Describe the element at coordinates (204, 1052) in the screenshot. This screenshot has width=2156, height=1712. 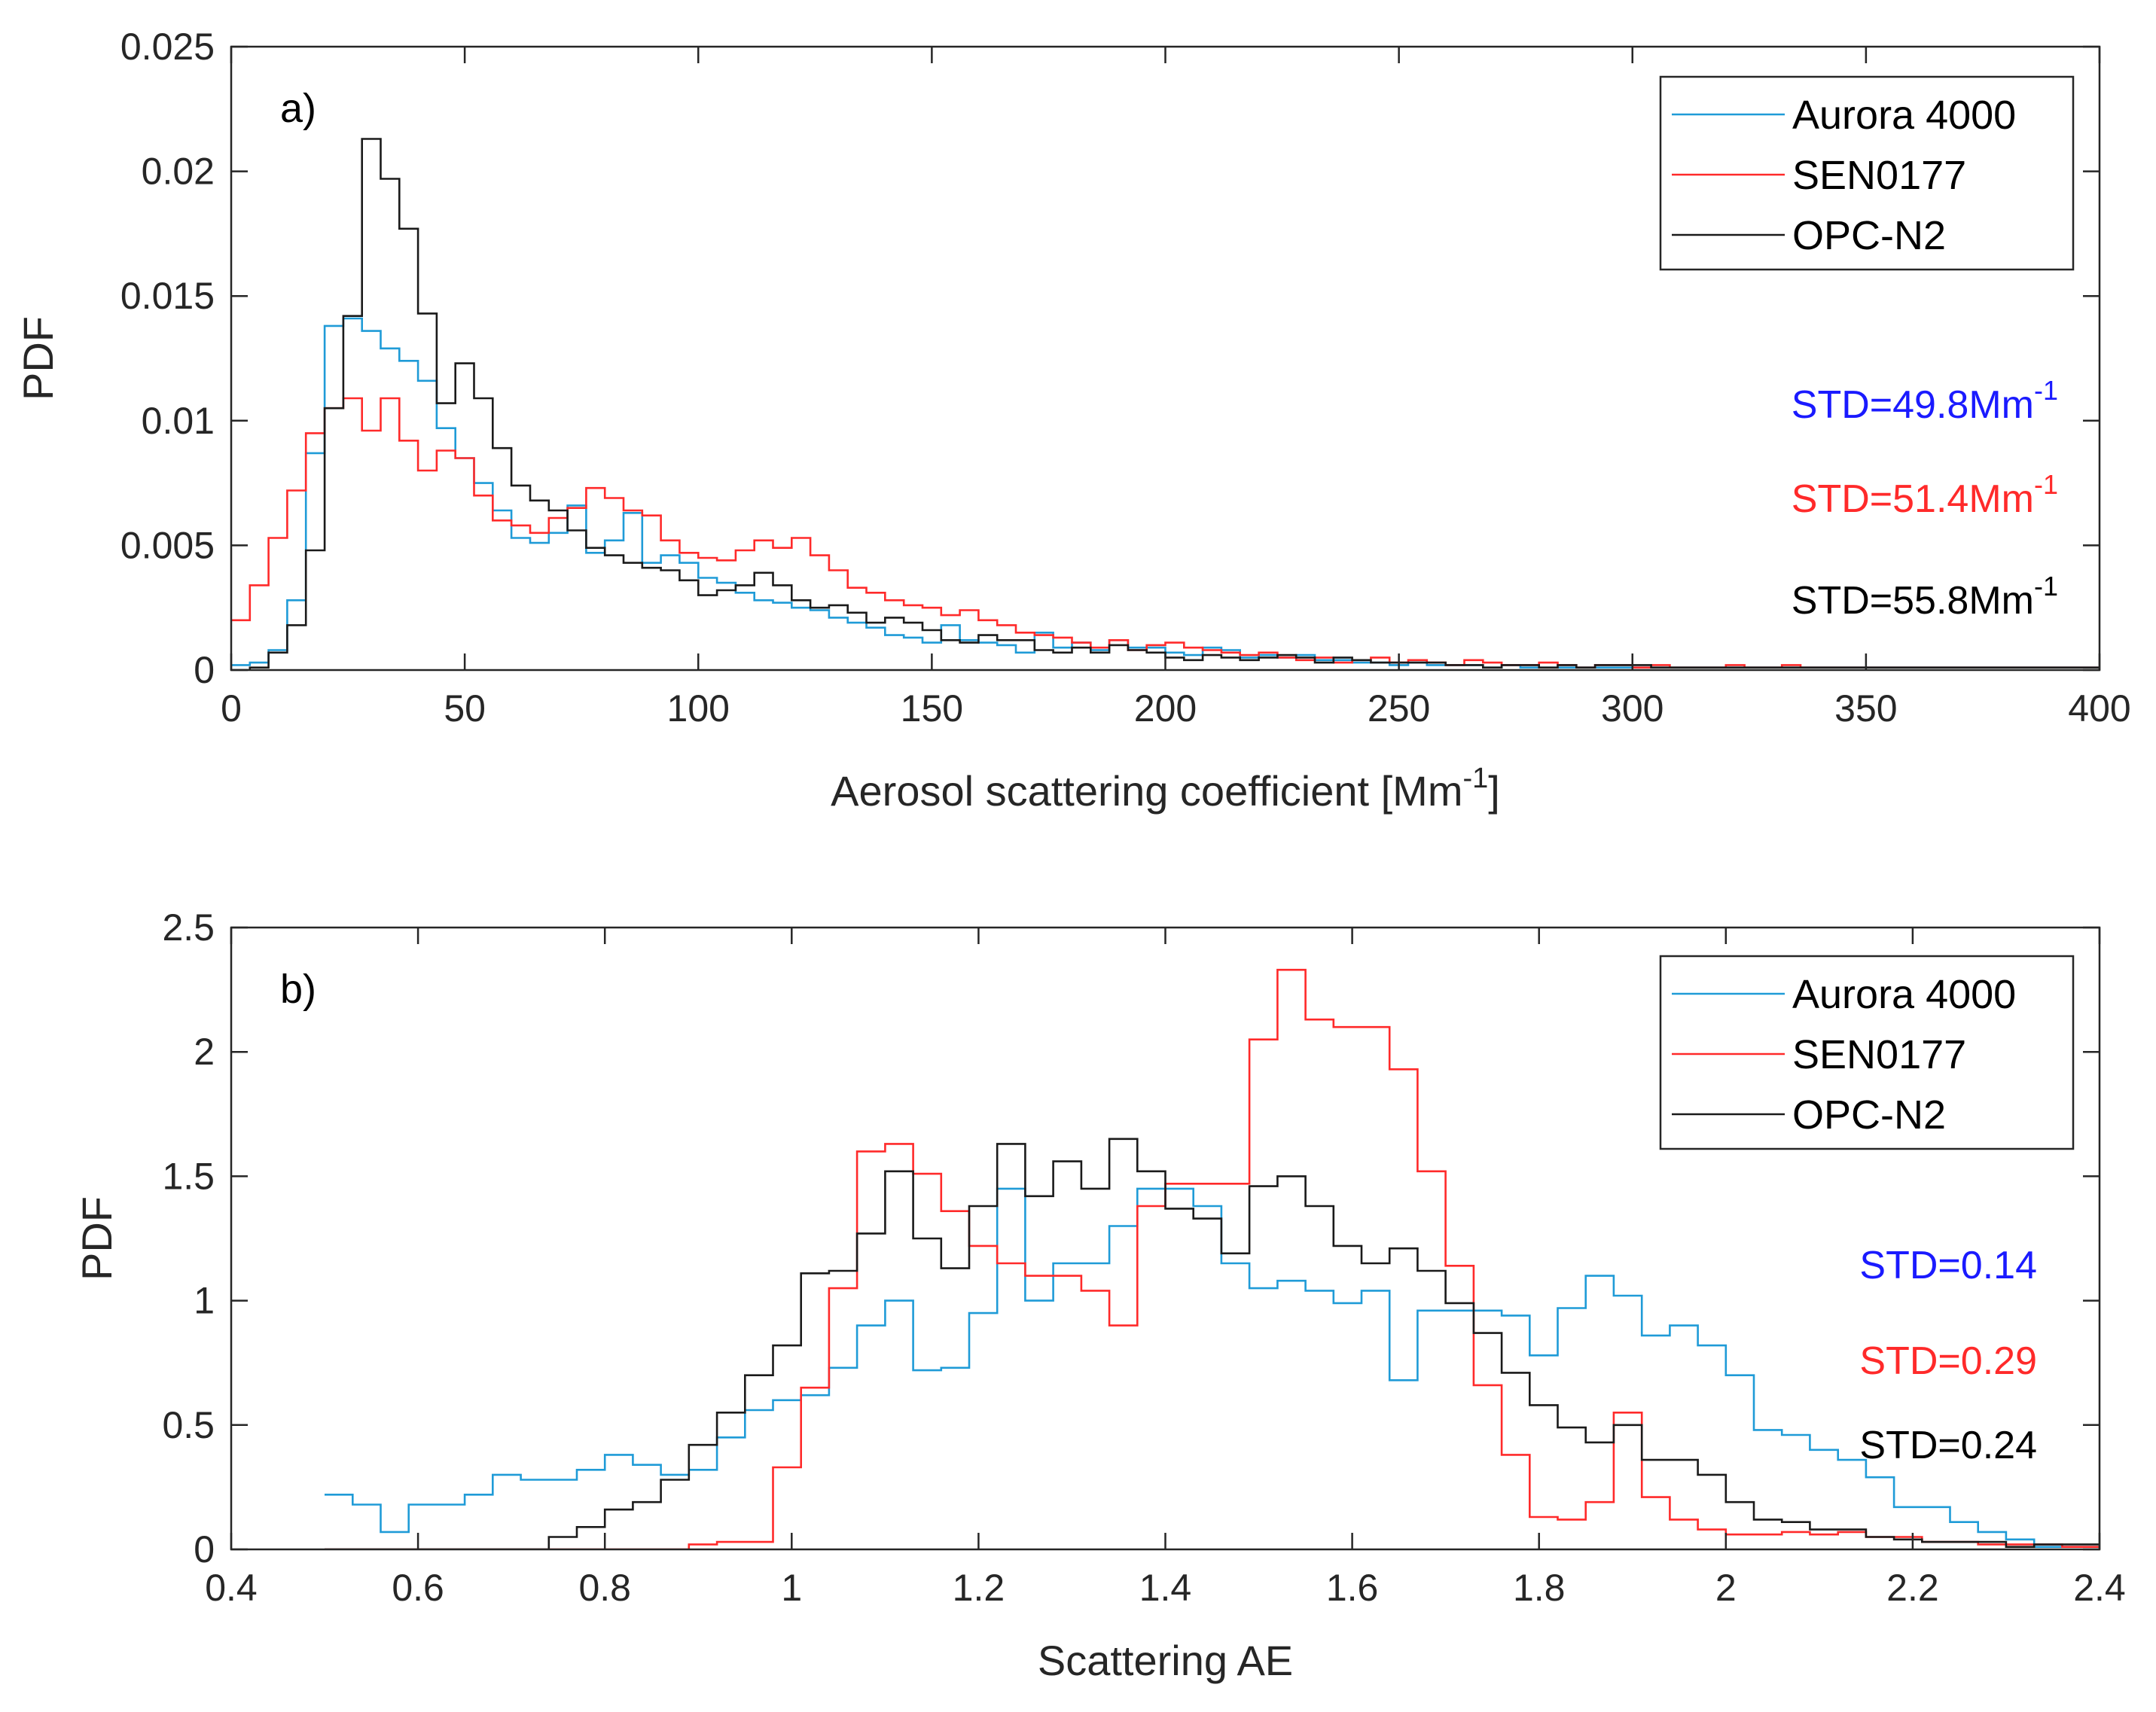
I see `y-tick-label: 2` at that location.